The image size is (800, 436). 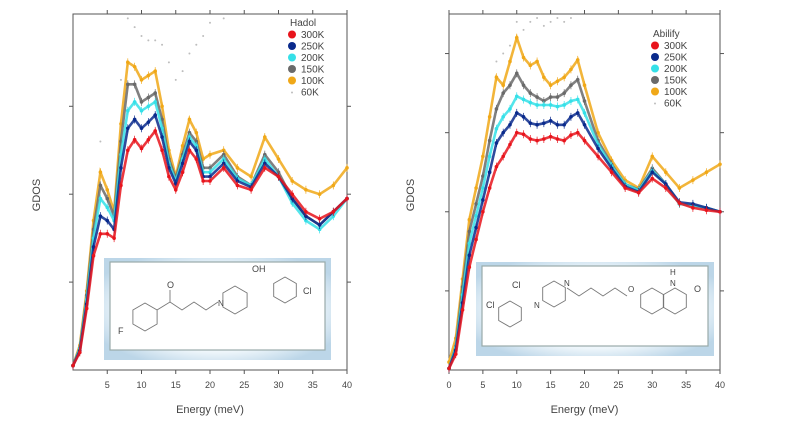 I want to click on atom-label: H, so click(x=673, y=272).